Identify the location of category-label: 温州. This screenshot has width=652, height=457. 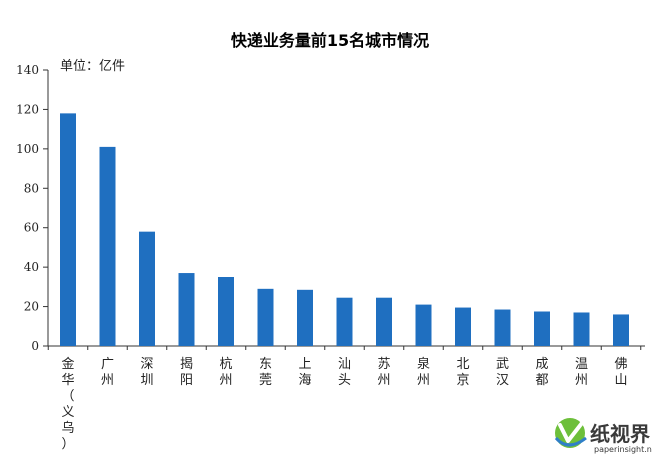
(581, 372).